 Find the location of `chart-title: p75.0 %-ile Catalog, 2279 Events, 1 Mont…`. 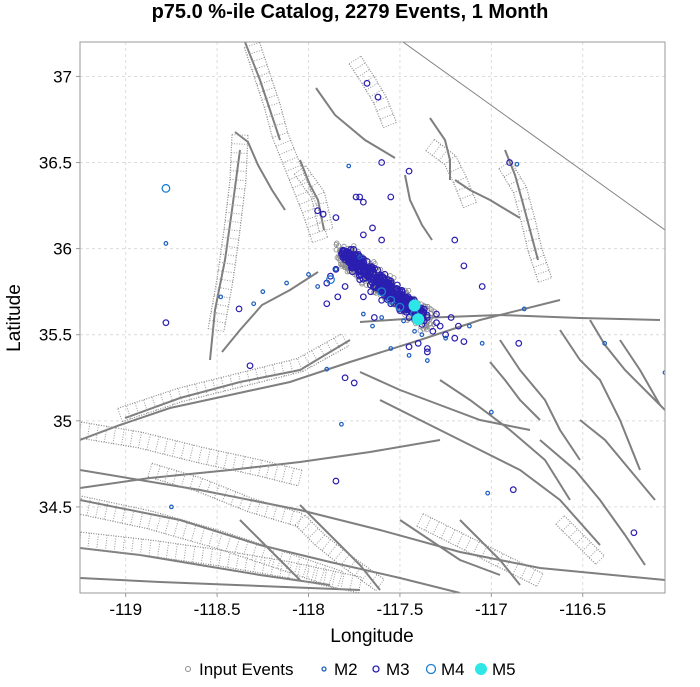

chart-title: p75.0 %-ile Catalog, 2279 Events, 1 Mont… is located at coordinates (350, 12).